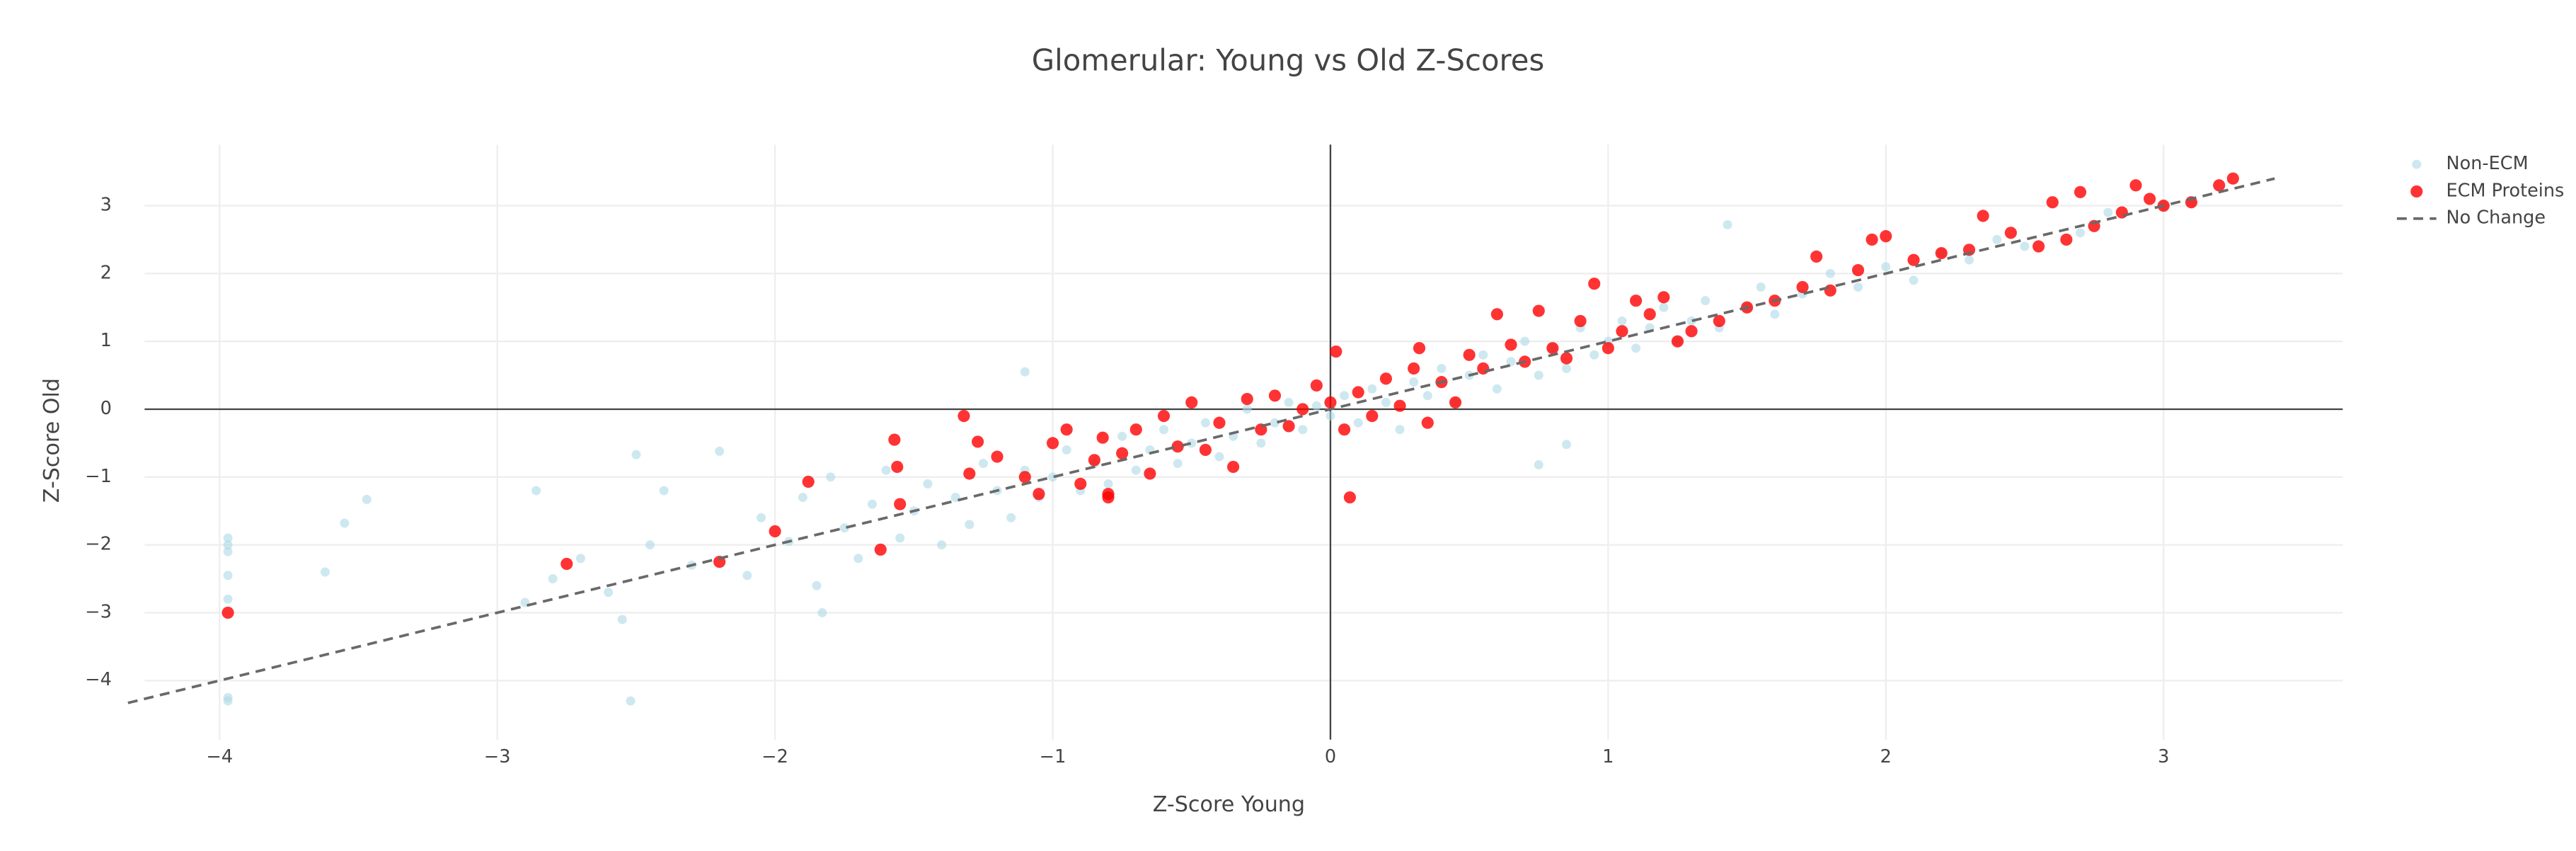 This screenshot has height=851, width=2576. Describe the element at coordinates (1229, 804) in the screenshot. I see `x-axis-label: Z-Score Young` at that location.